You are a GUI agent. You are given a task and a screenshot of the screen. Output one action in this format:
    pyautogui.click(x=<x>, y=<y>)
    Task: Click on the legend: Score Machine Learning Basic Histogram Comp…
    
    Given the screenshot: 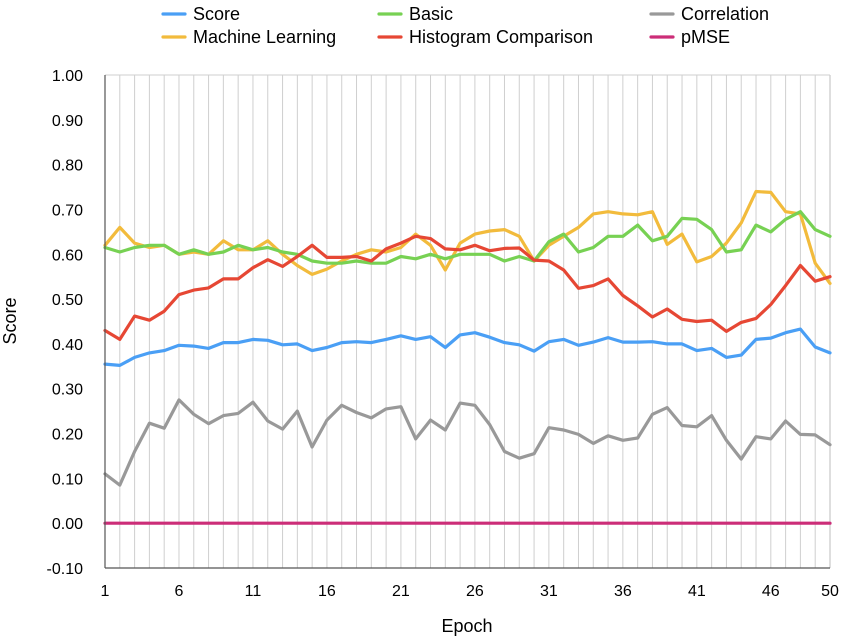 What is the action you would take?
    pyautogui.click(x=465, y=25)
    